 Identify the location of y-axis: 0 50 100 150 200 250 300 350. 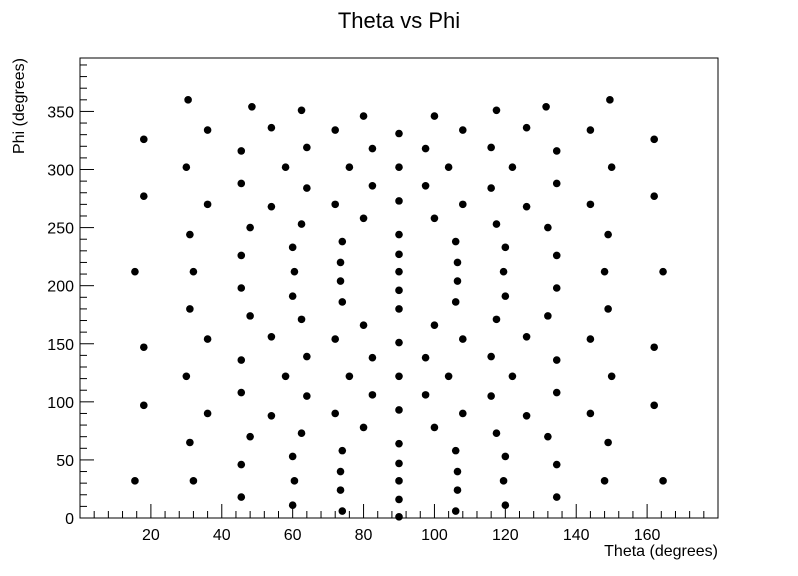
(70, 296).